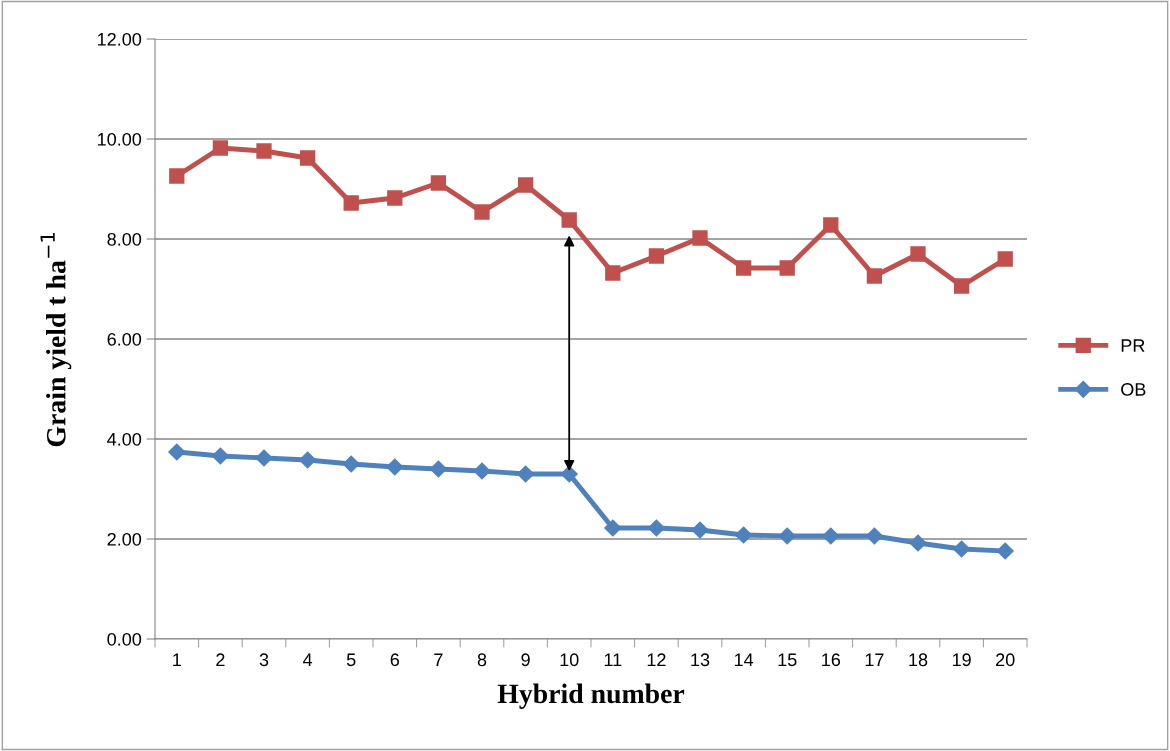 The image size is (1170, 751). What do you see at coordinates (307, 659) in the screenshot?
I see `x-tick-label: 4` at bounding box center [307, 659].